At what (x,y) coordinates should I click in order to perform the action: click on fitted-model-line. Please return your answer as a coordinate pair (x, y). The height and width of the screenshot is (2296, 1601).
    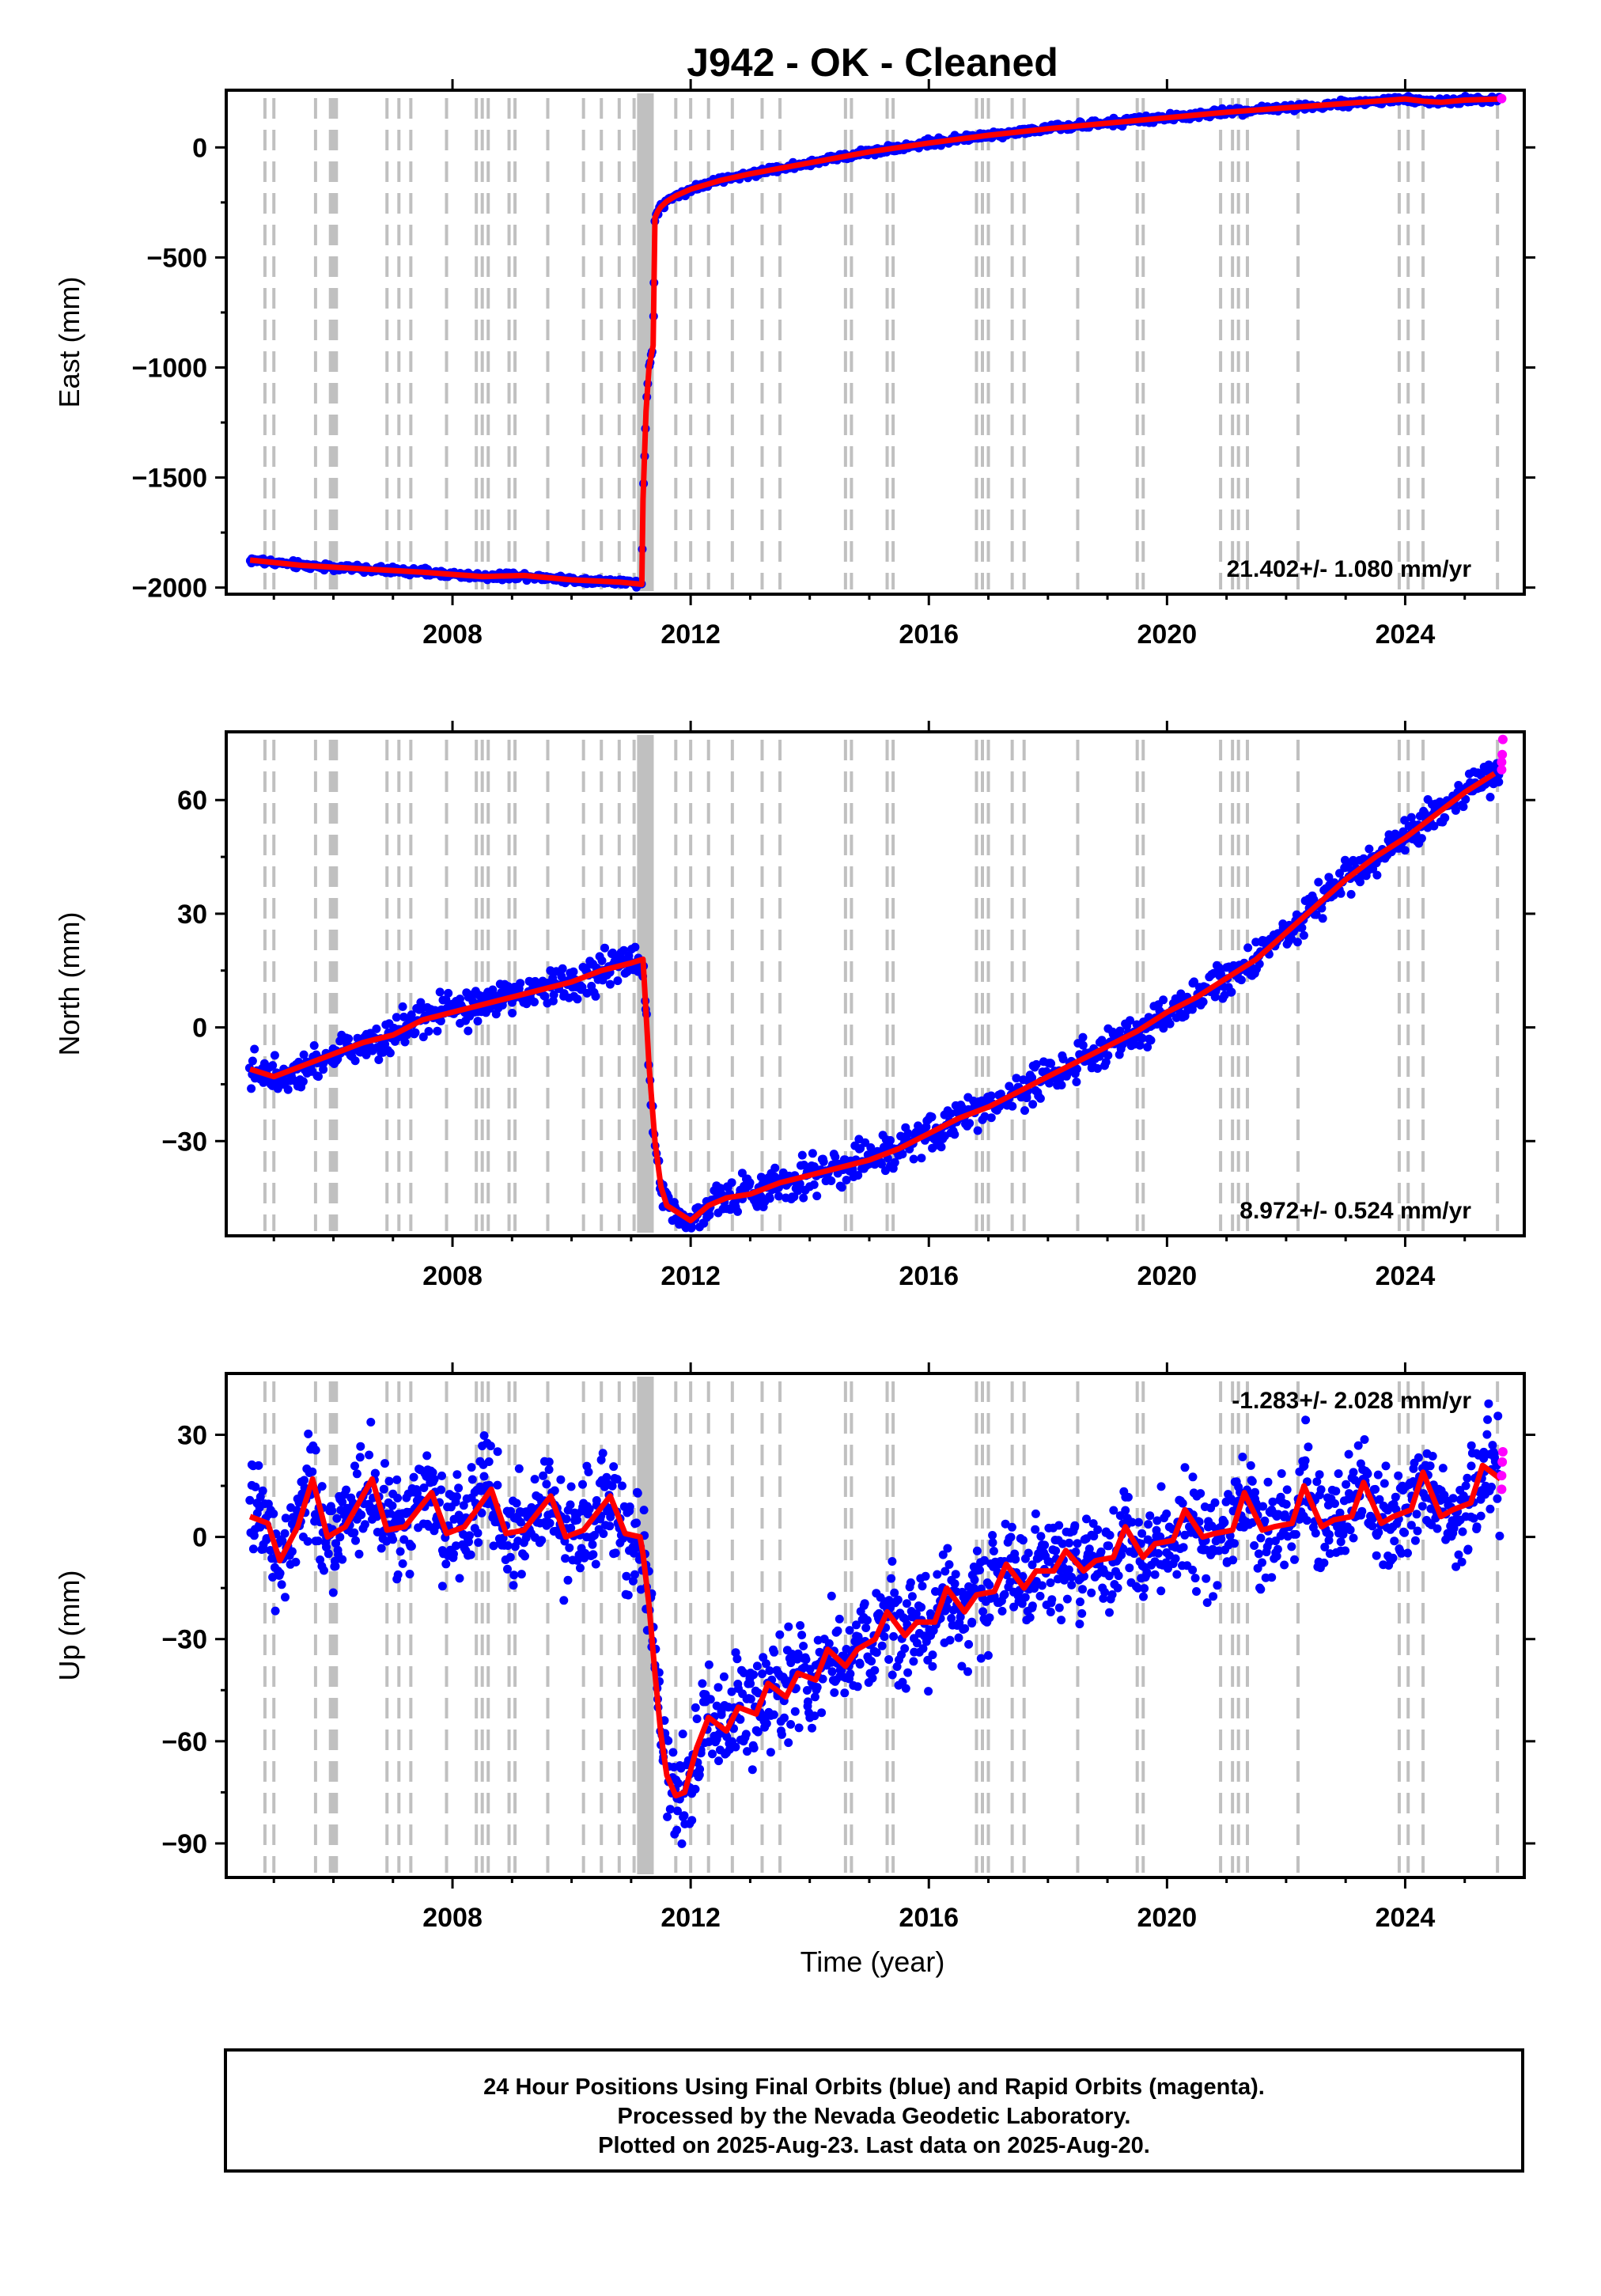
    Looking at the image, I should click on (875, 1630).